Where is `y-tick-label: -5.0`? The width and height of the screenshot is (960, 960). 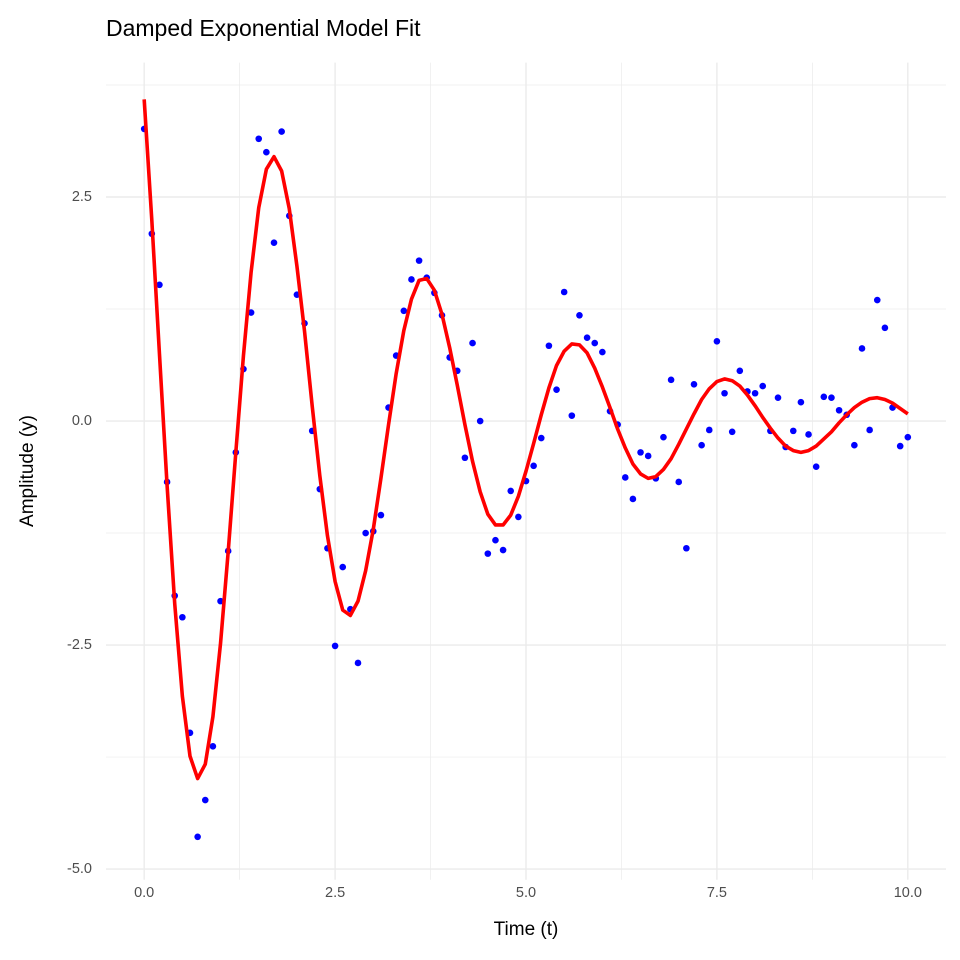
y-tick-label: -5.0 is located at coordinates (79, 869).